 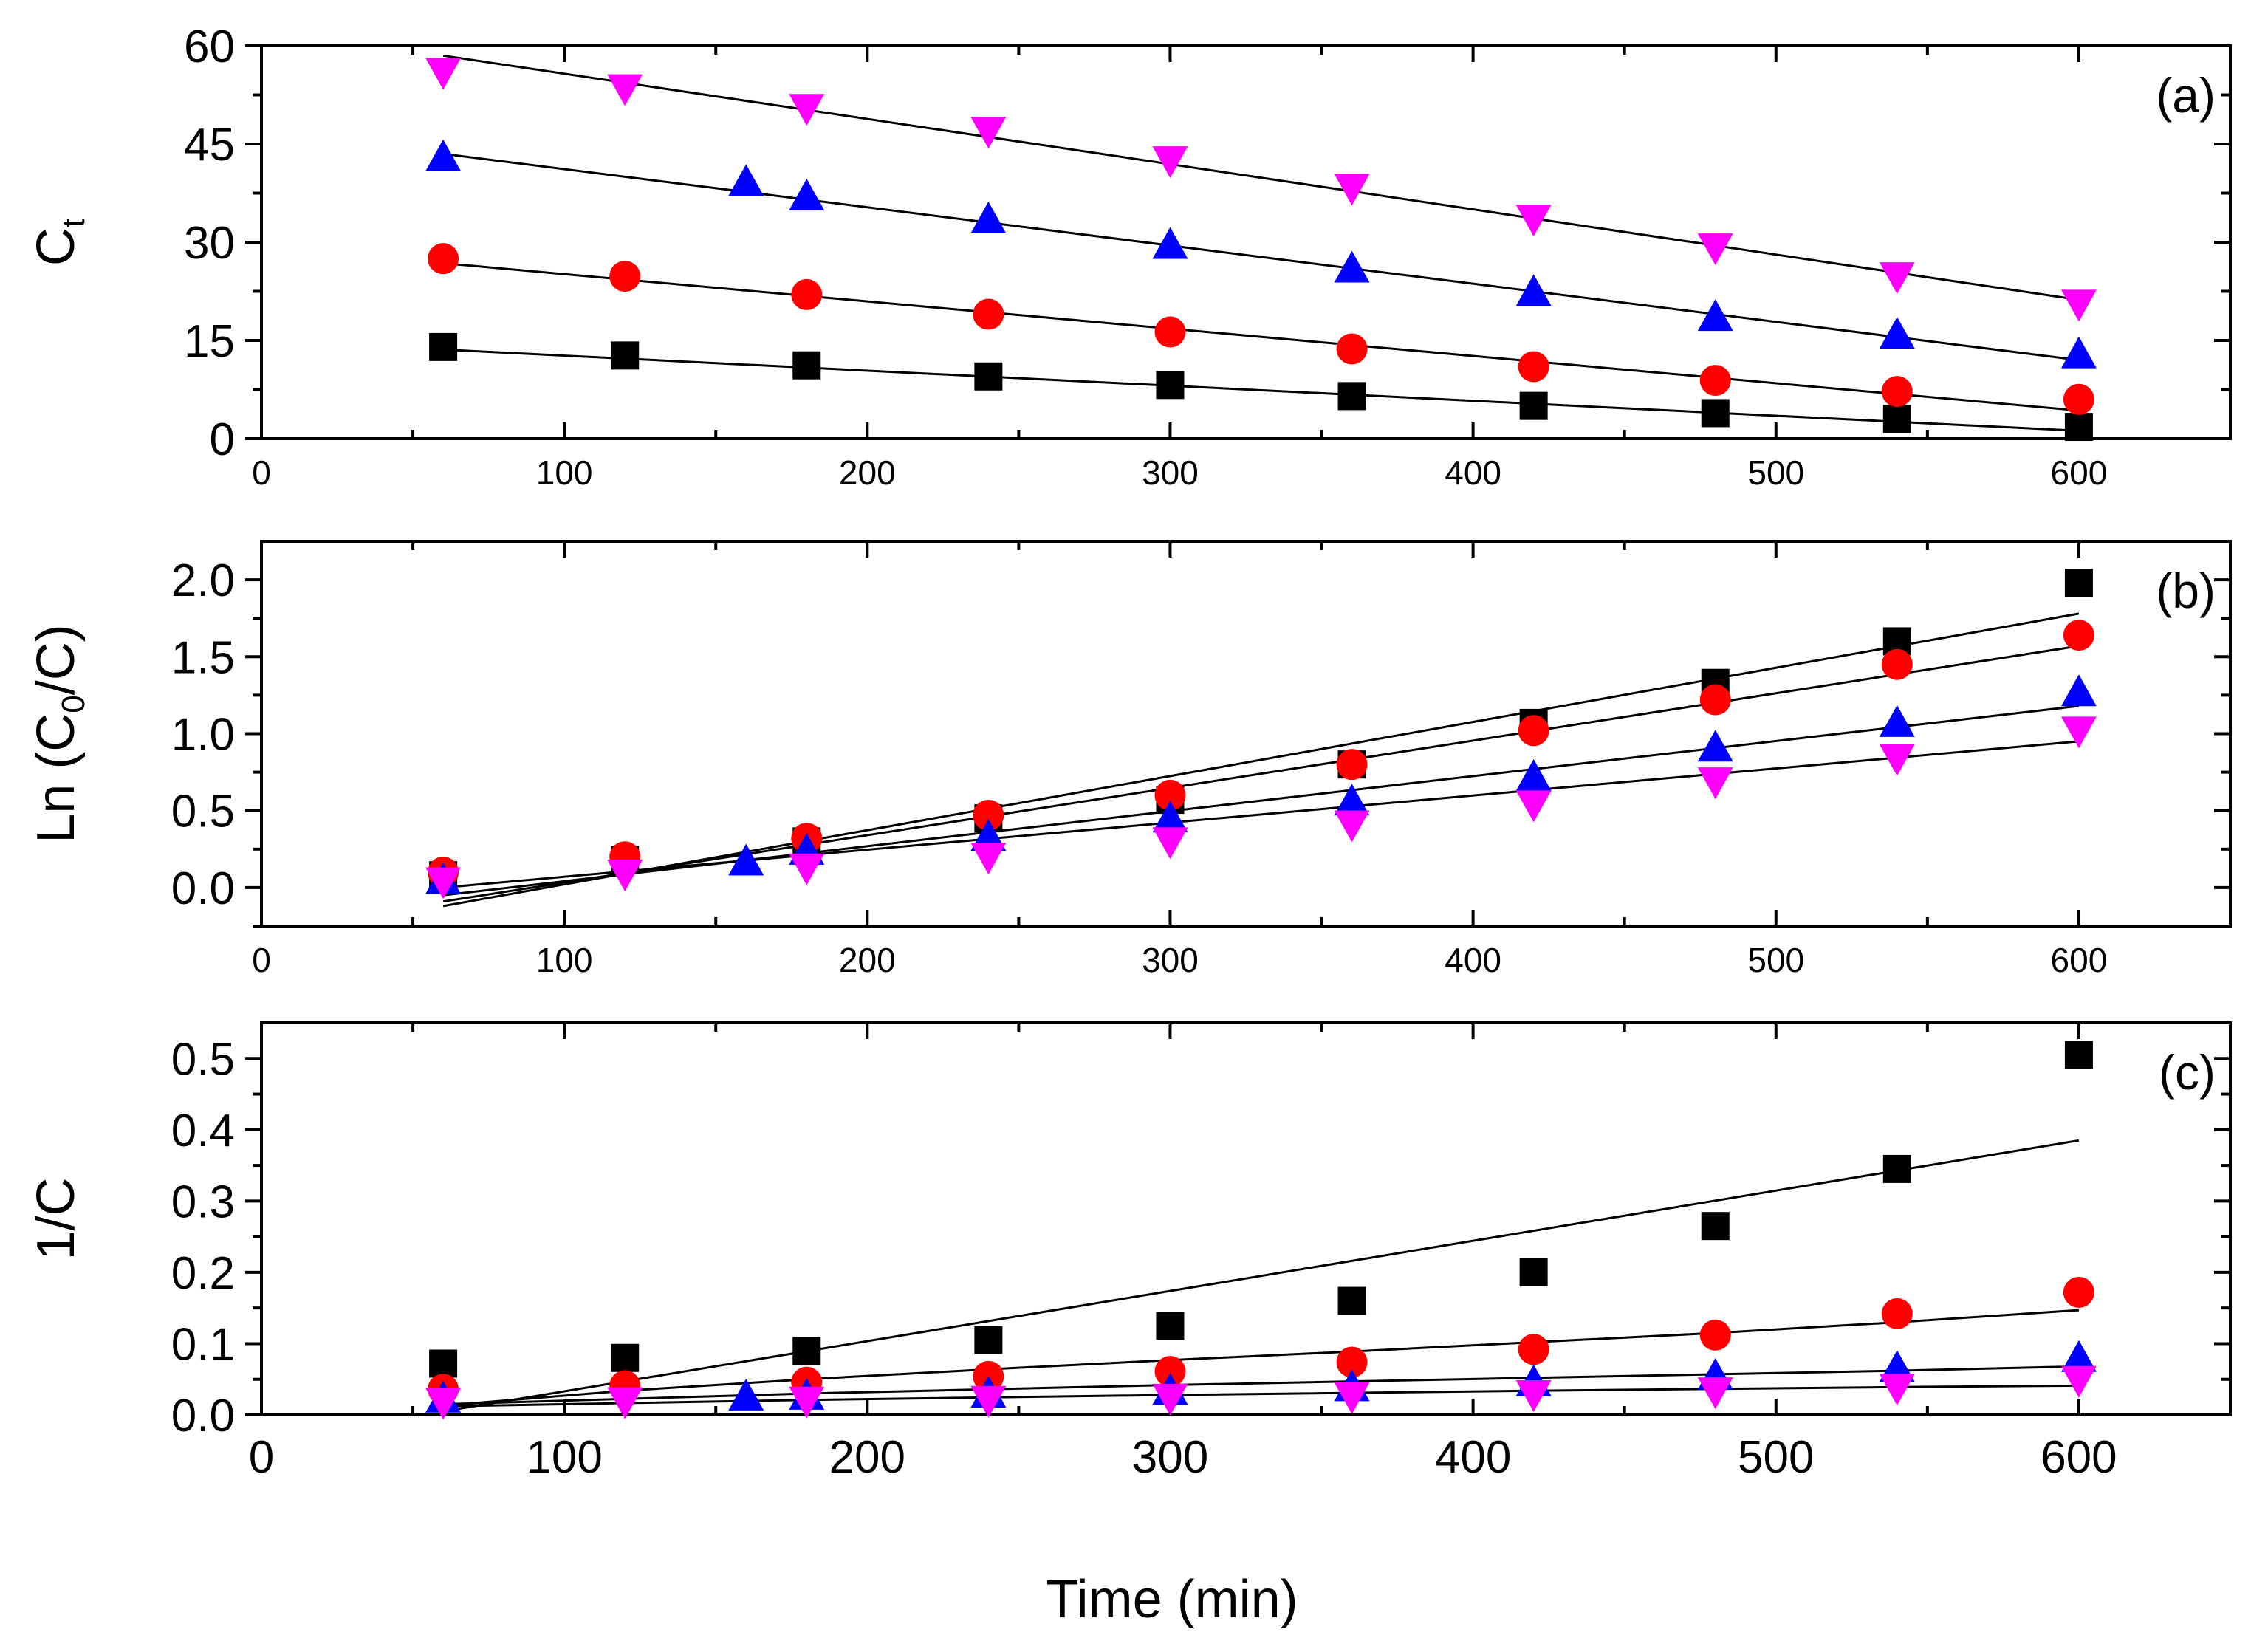 What do you see at coordinates (2079, 960) in the screenshot?
I see `x-tick-label: 600` at bounding box center [2079, 960].